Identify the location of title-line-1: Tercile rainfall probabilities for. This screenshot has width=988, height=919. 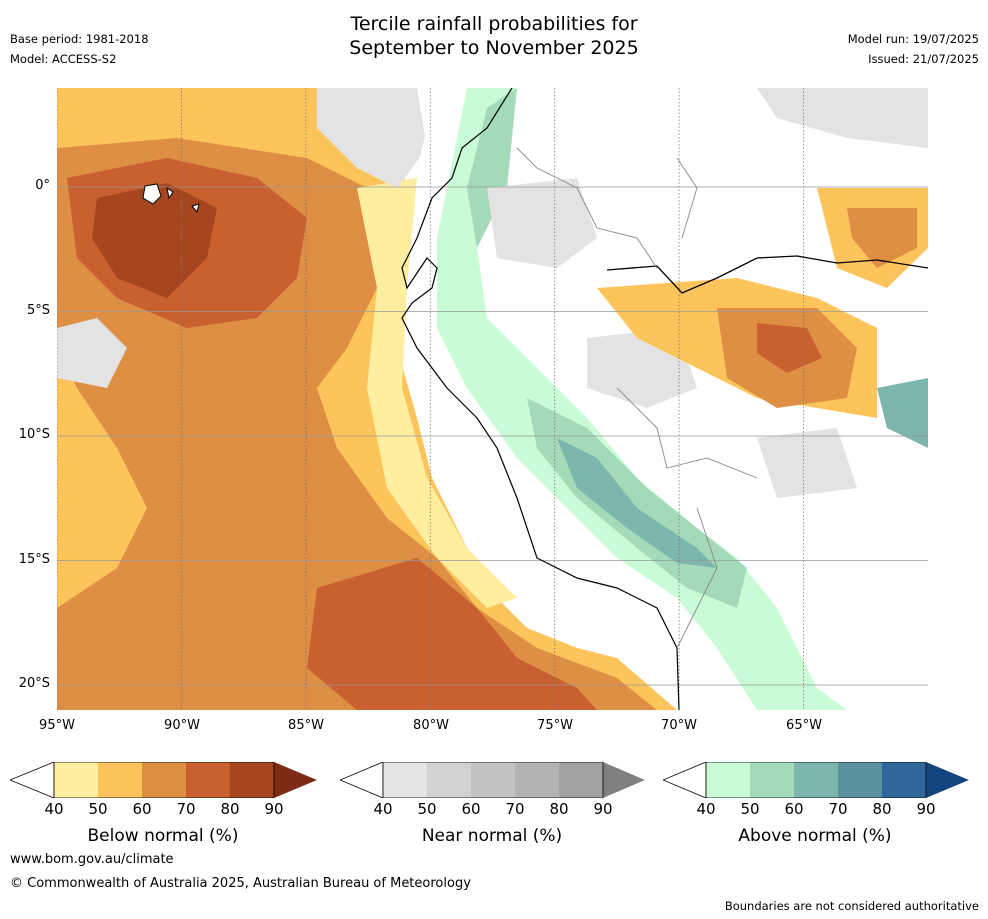
(494, 24).